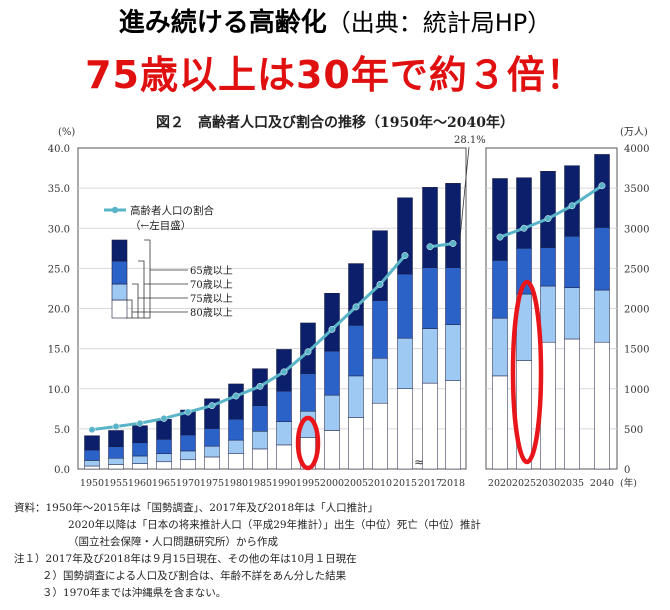  What do you see at coordinates (332, 483) in the screenshot?
I see `x-tick-label: 2000` at bounding box center [332, 483].